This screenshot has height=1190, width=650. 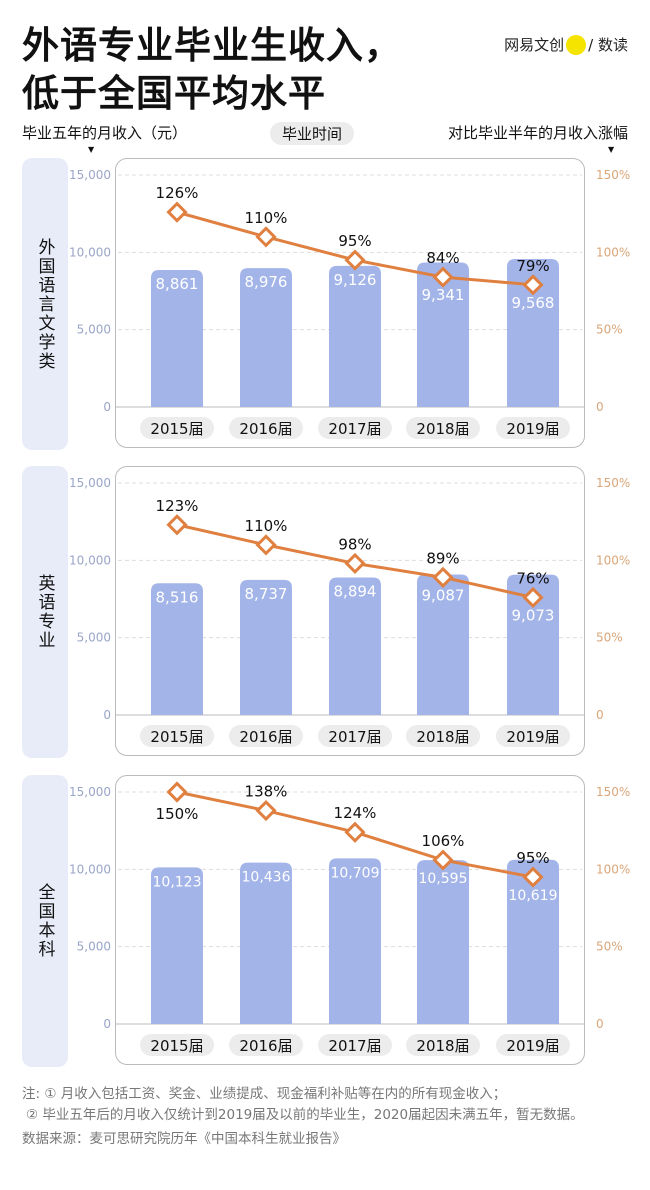 I want to click on brand-dot-icon, so click(x=576, y=44).